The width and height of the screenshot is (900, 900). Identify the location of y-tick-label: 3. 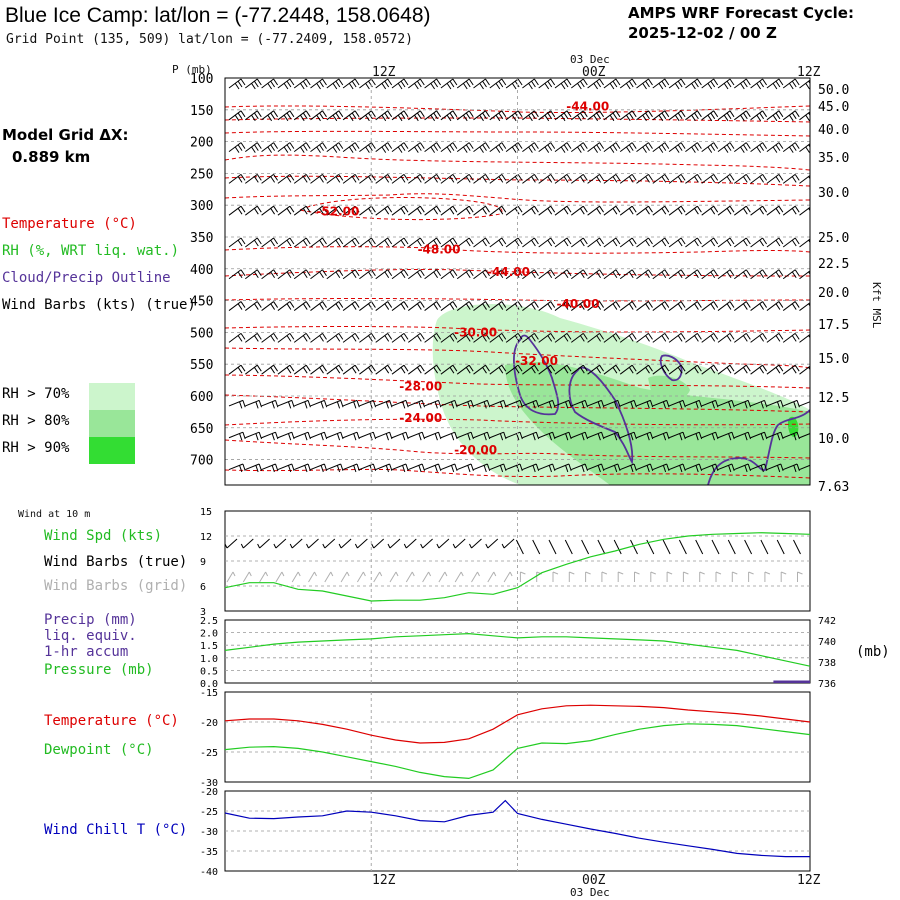
(203, 612).